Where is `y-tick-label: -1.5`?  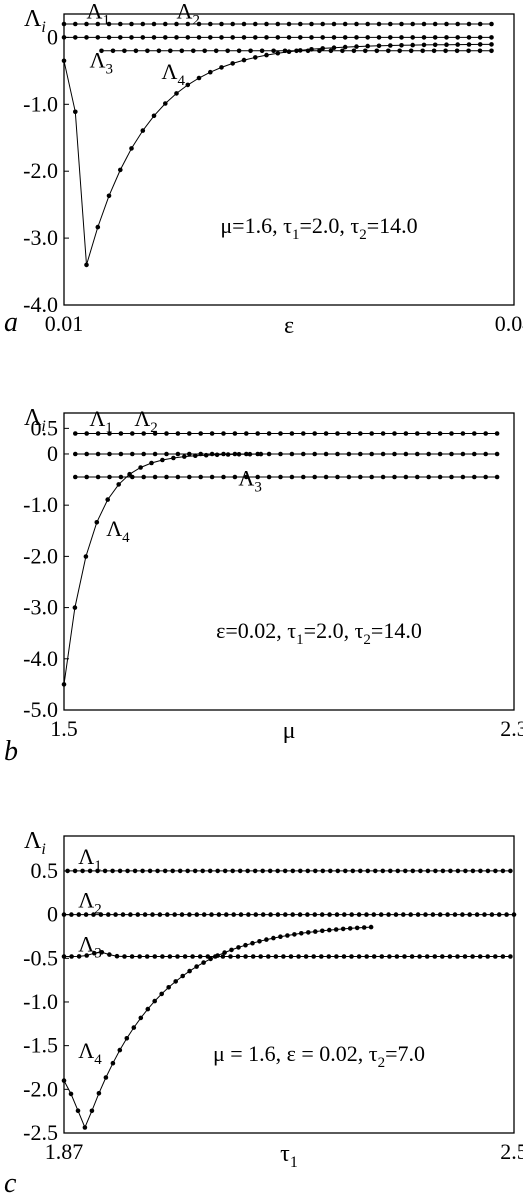
y-tick-label: -1.5 is located at coordinates (40, 1045).